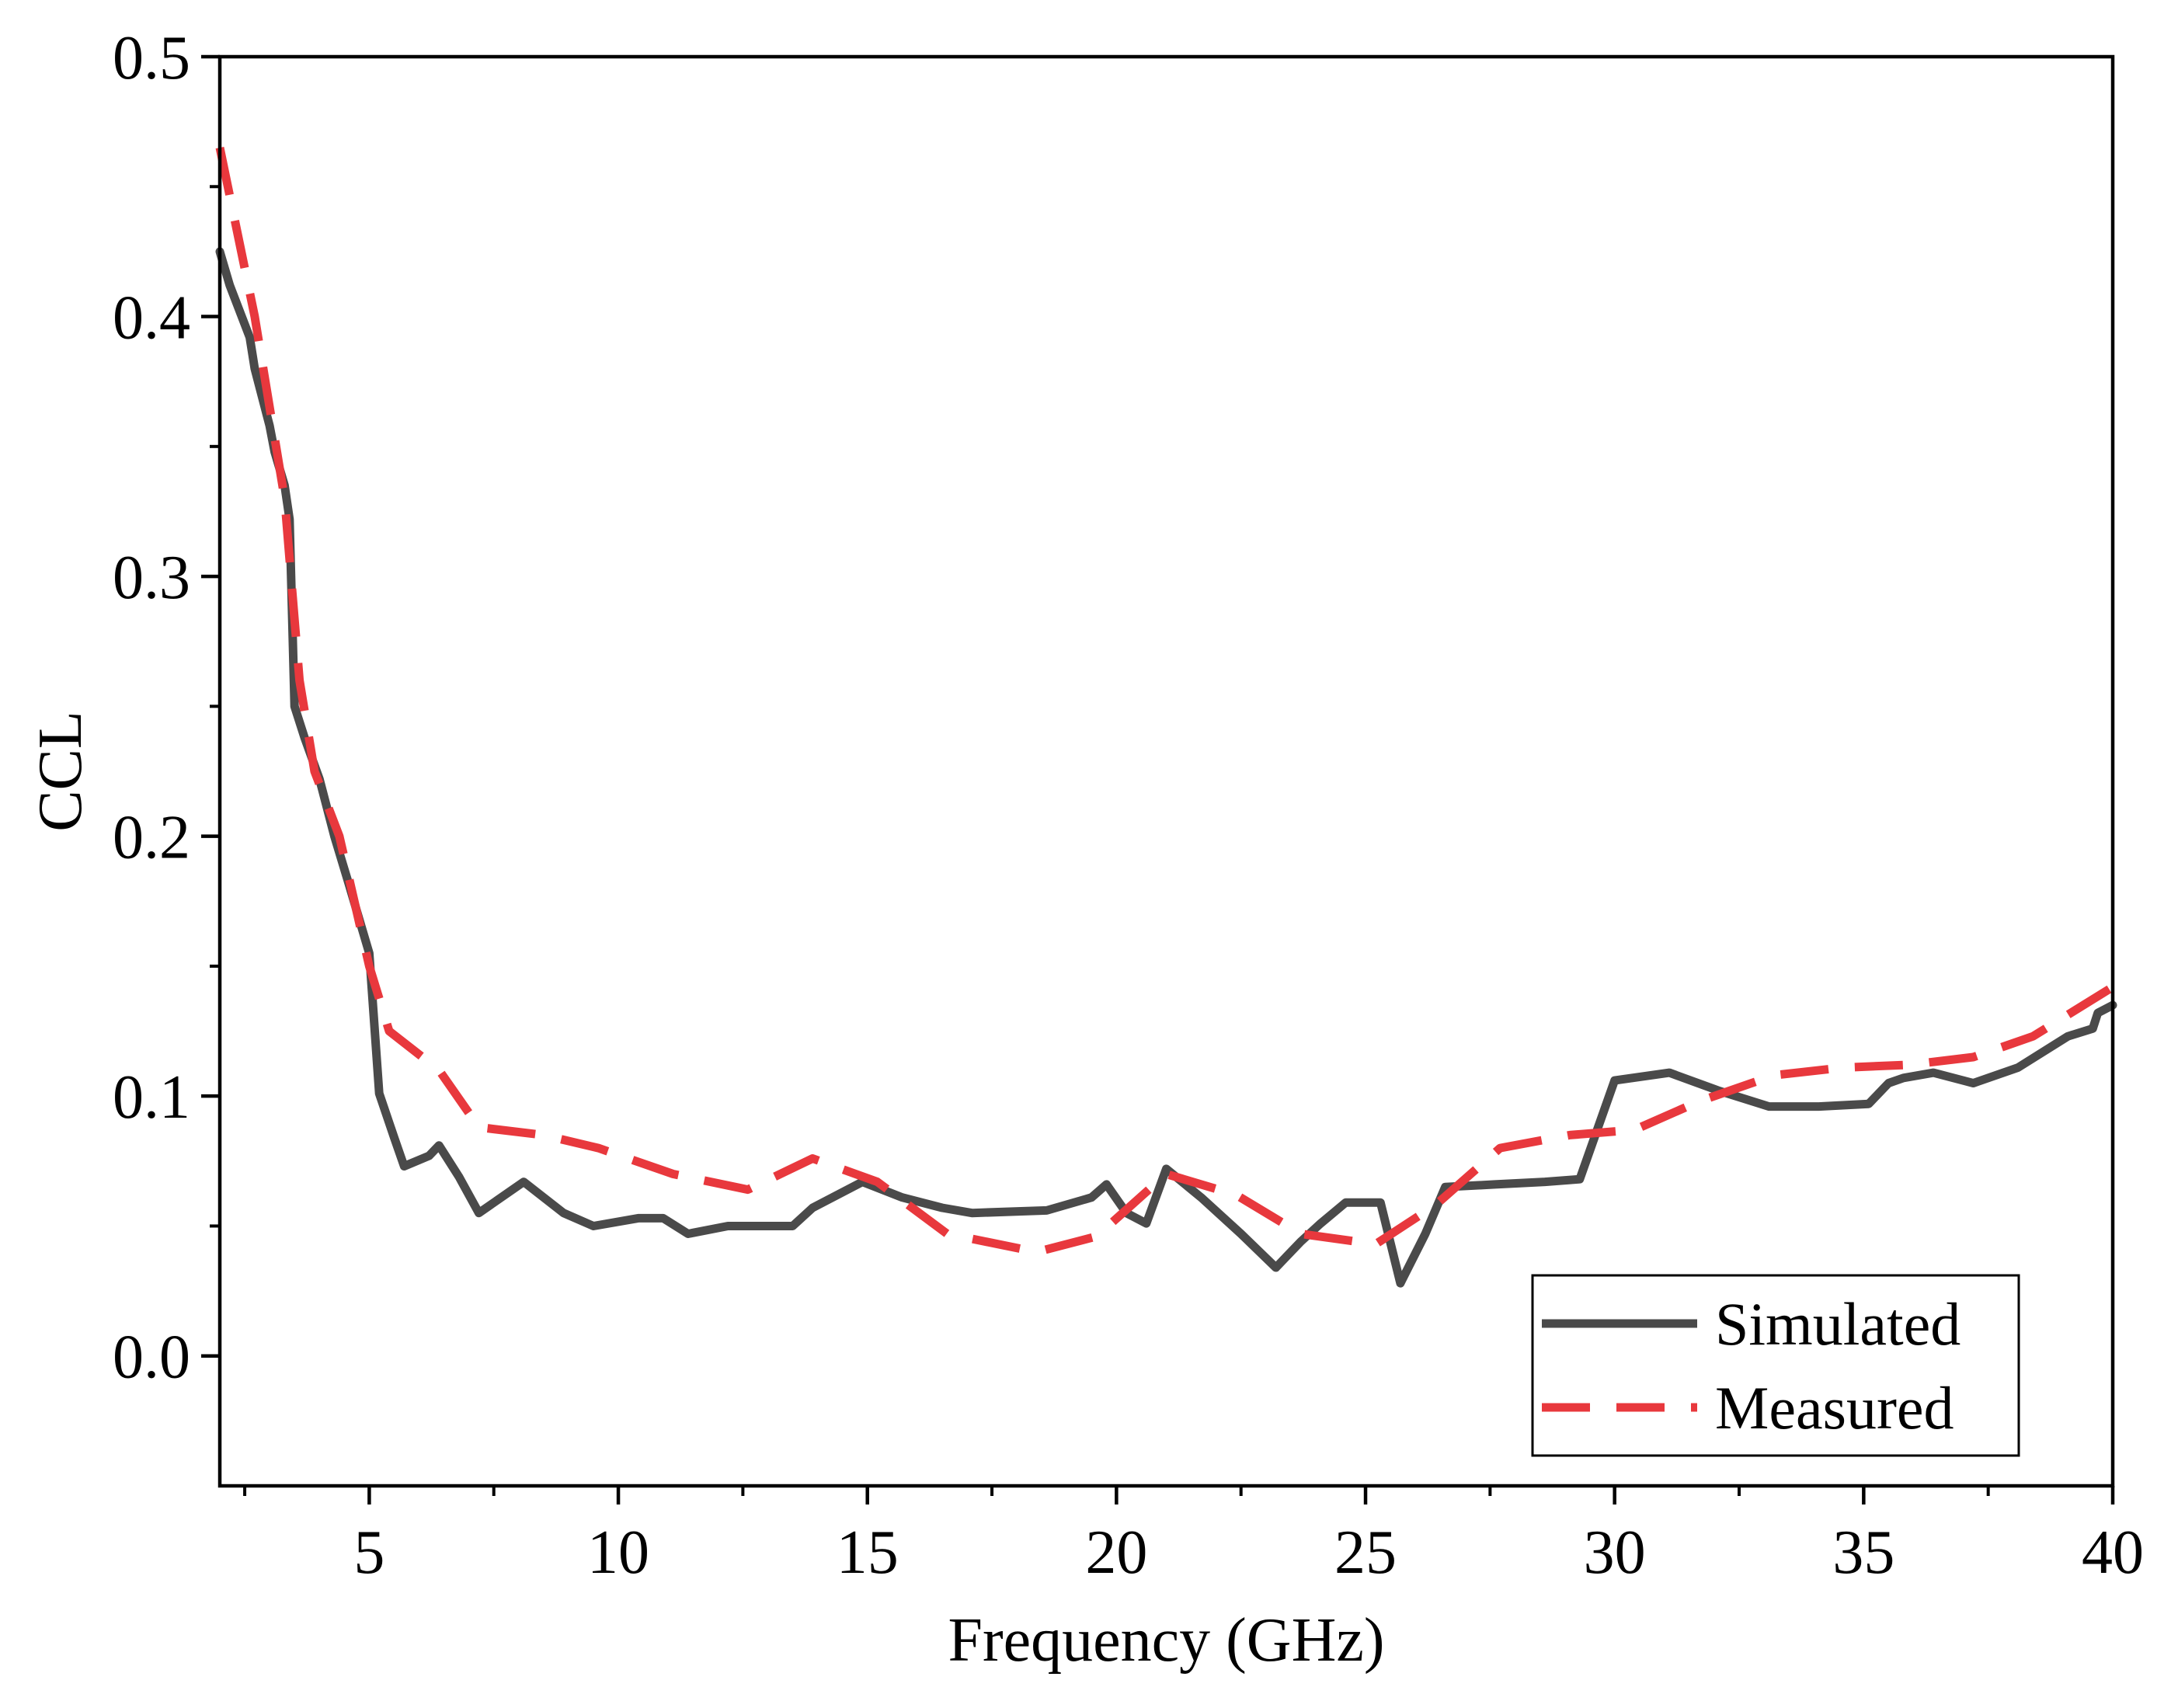  Describe the element at coordinates (152, 1358) in the screenshot. I see `y-tick-label-0.0: 0.0` at that location.